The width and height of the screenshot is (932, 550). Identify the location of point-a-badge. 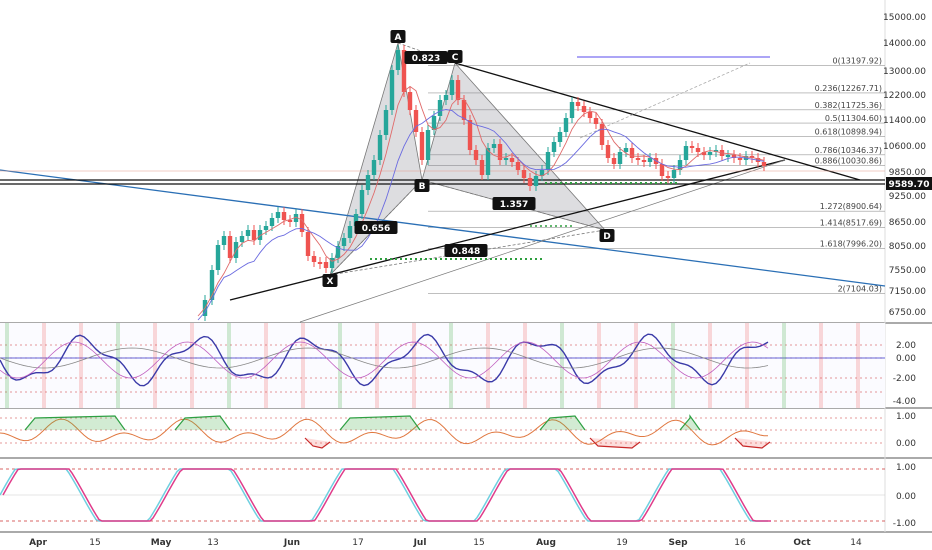
(398, 36).